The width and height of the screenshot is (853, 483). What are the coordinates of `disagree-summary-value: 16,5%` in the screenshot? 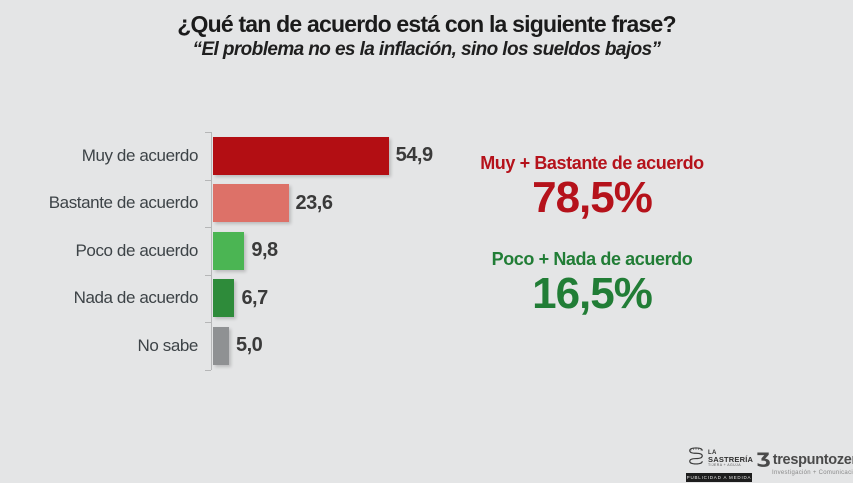 It's located at (592, 293).